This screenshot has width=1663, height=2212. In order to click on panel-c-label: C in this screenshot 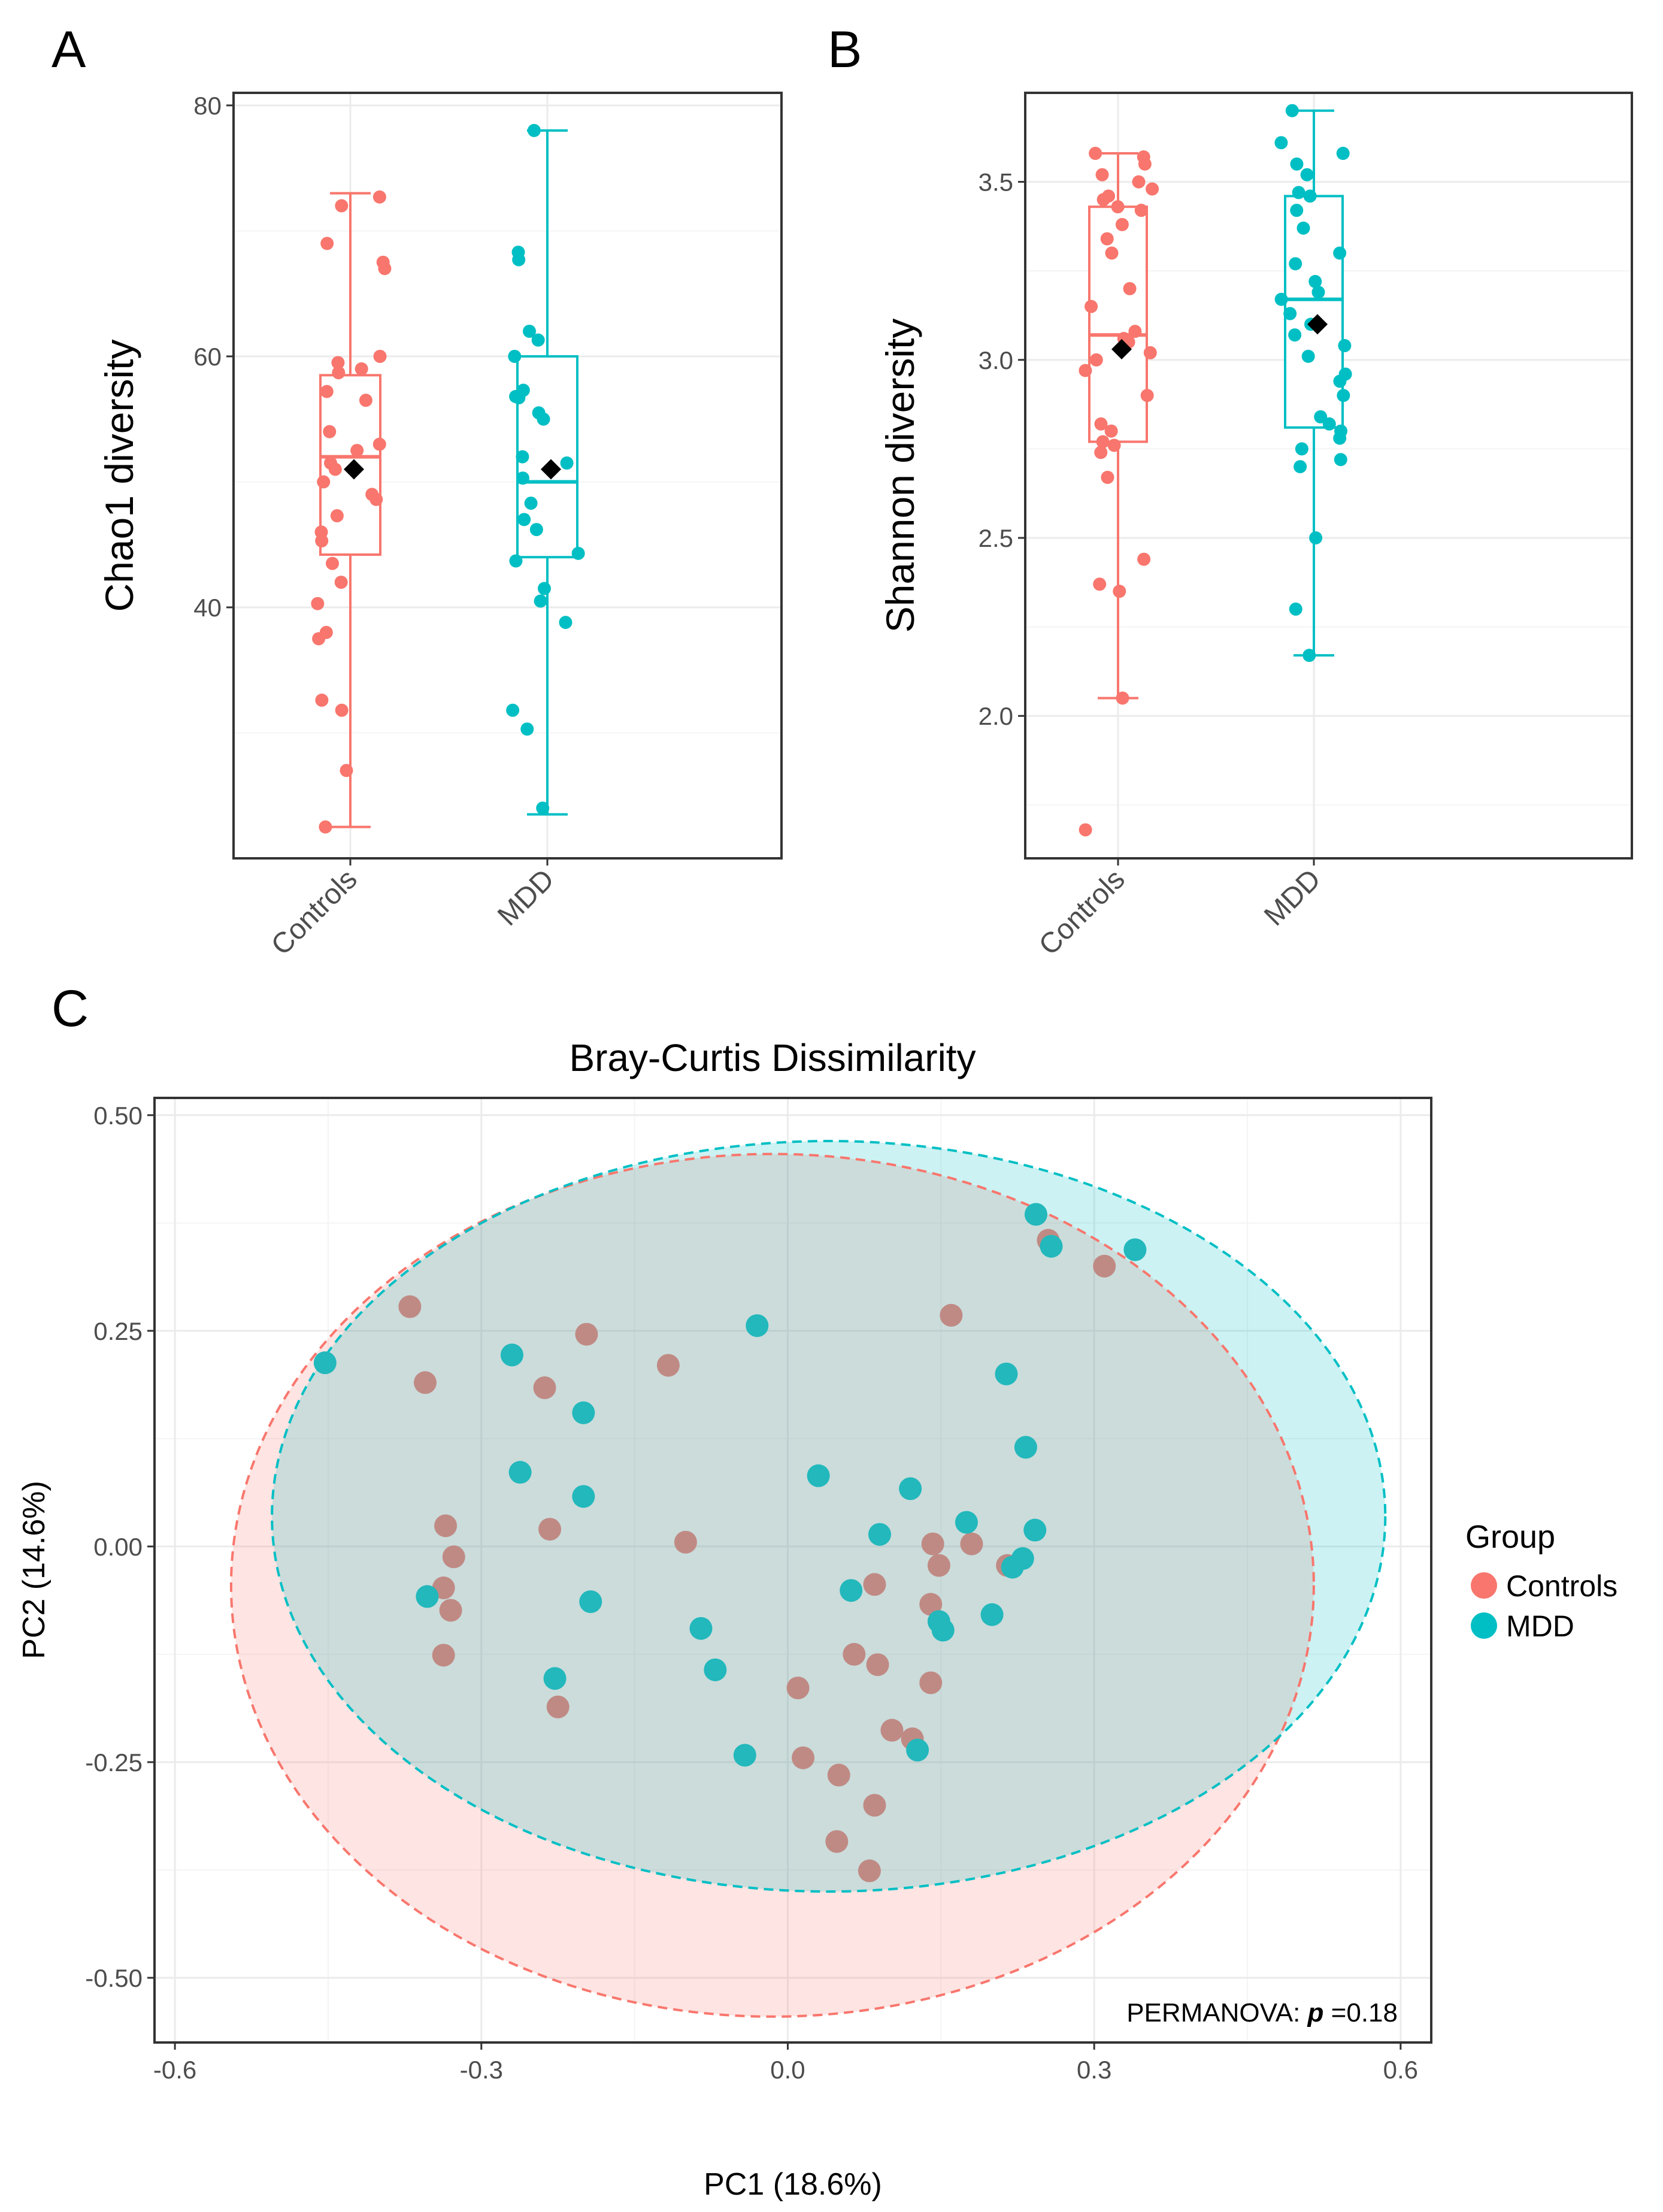, I will do `click(70, 1008)`.